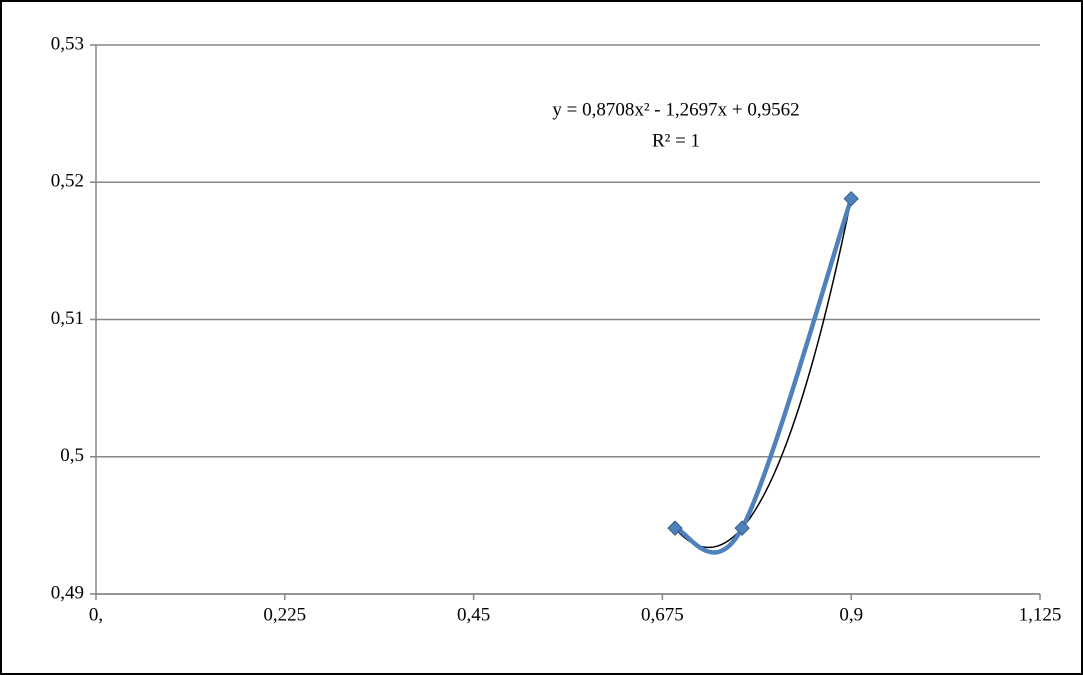 This screenshot has height=675, width=1083. What do you see at coordinates (675, 109) in the screenshot?
I see `trendline-equation: y = 0,8708x² - 1,2697x + 0,9562` at bounding box center [675, 109].